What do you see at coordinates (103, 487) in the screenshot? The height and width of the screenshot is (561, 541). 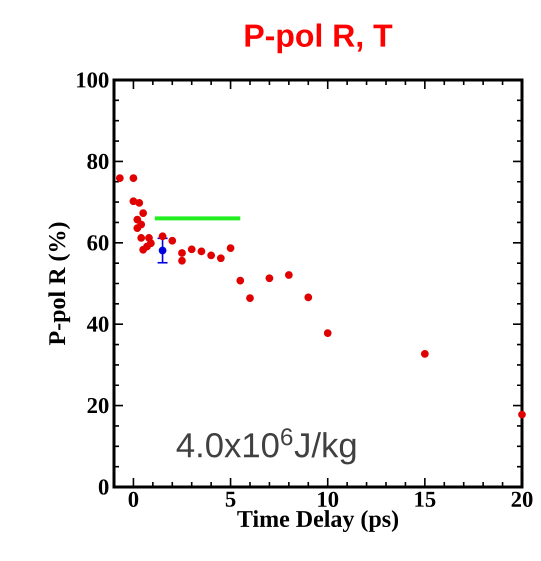 I see `y-tick-label: 0` at bounding box center [103, 487].